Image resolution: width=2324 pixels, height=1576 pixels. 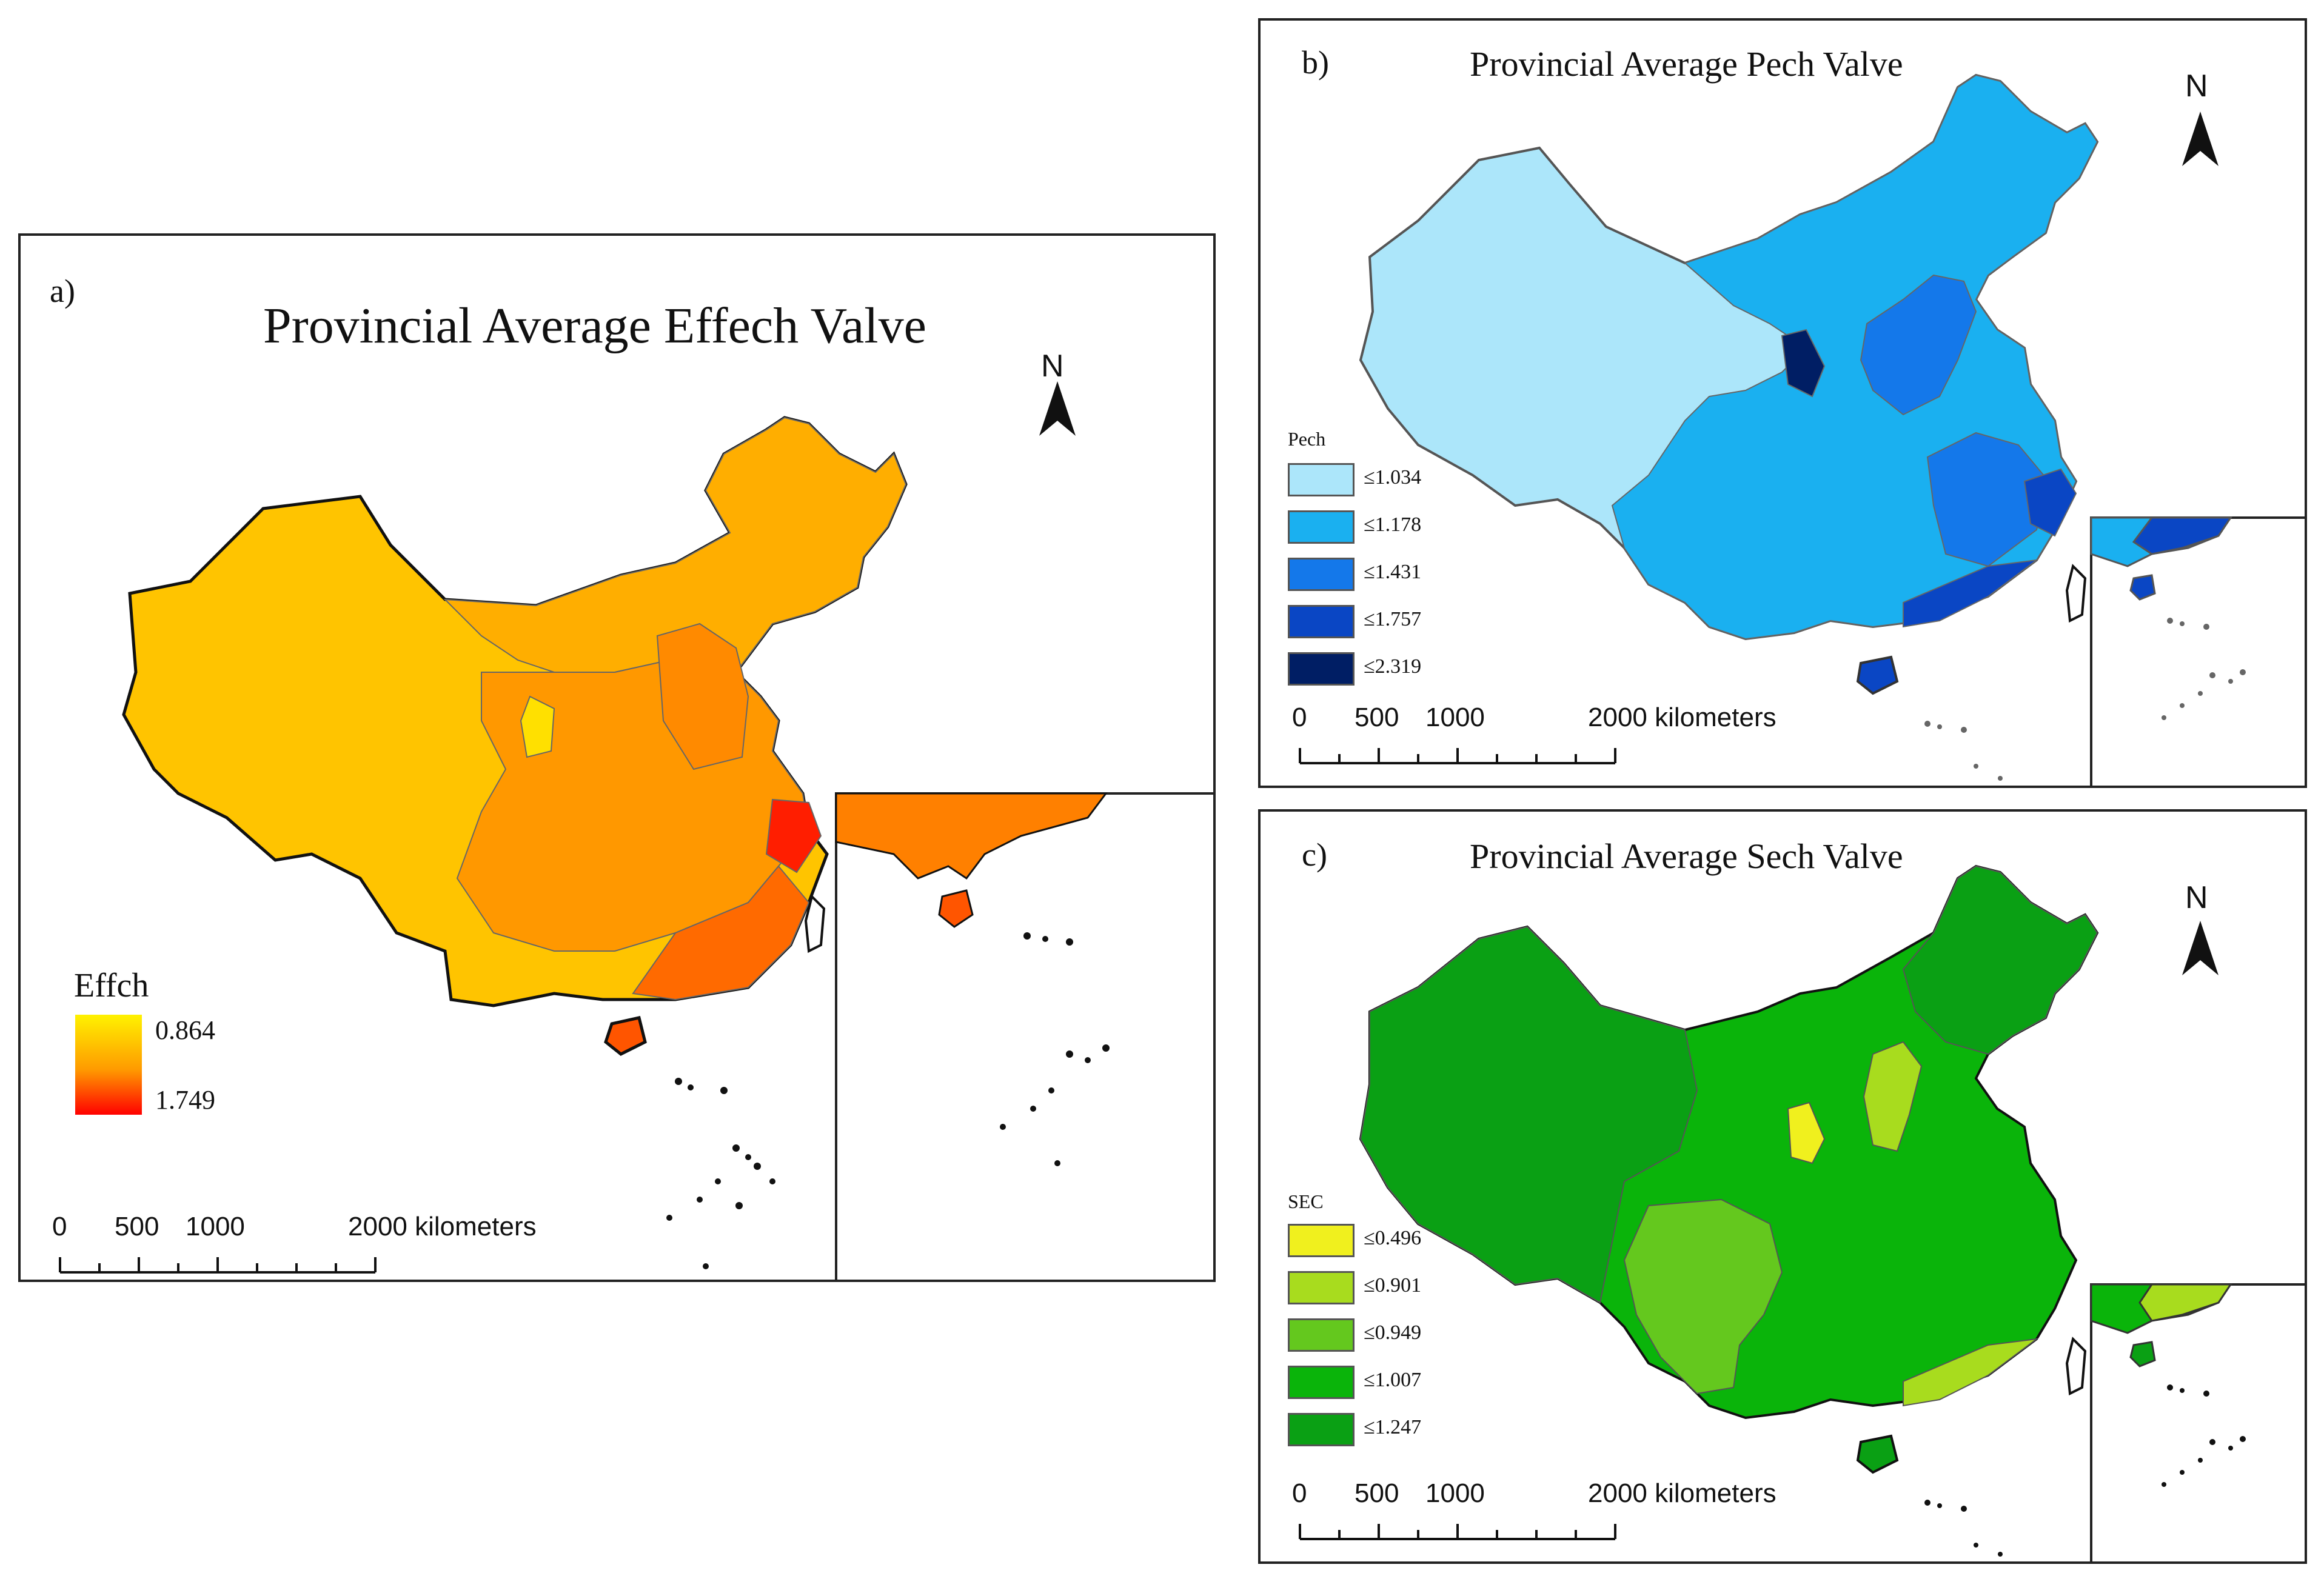 I want to click on scale-tick-1000-pech: 1000, so click(x=1455, y=717).